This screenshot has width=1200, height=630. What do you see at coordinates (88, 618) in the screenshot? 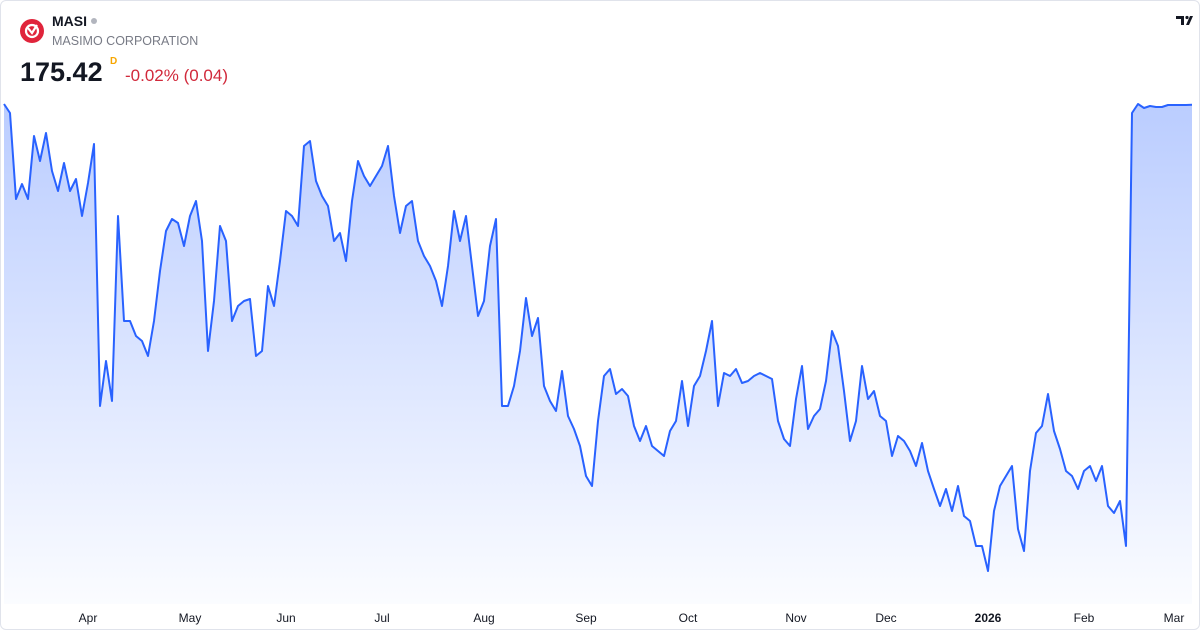
I see `x-tick-label: Apr` at bounding box center [88, 618].